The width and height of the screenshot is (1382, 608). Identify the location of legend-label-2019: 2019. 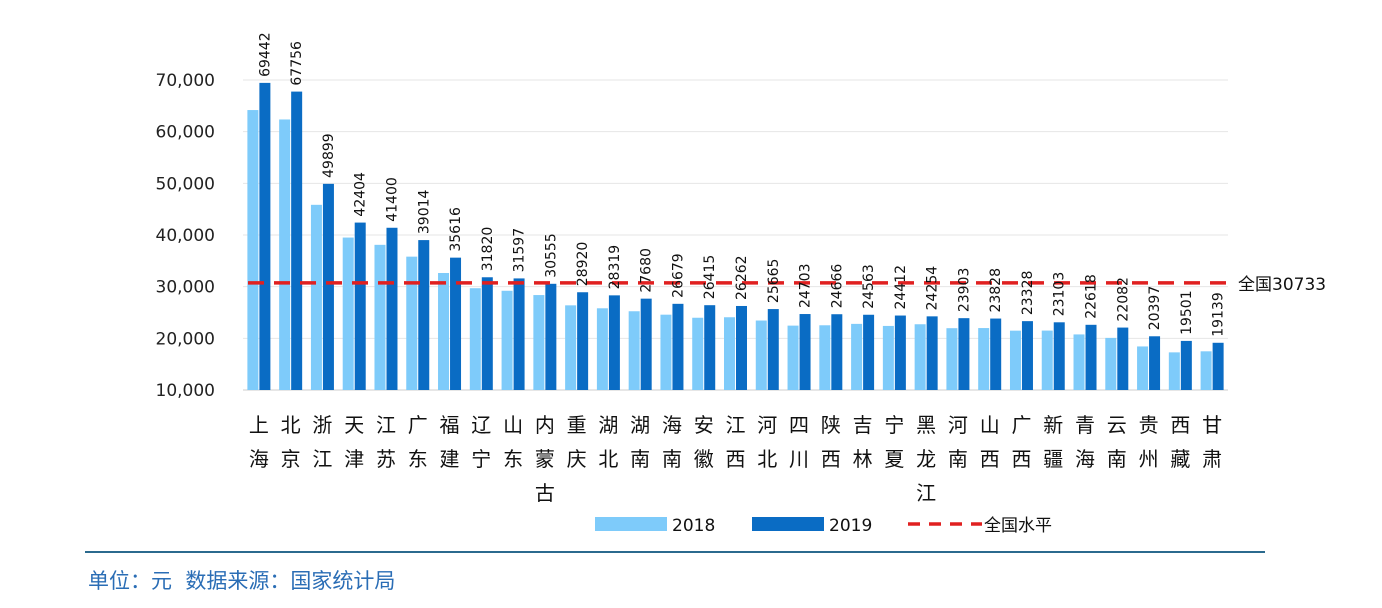
(850, 526).